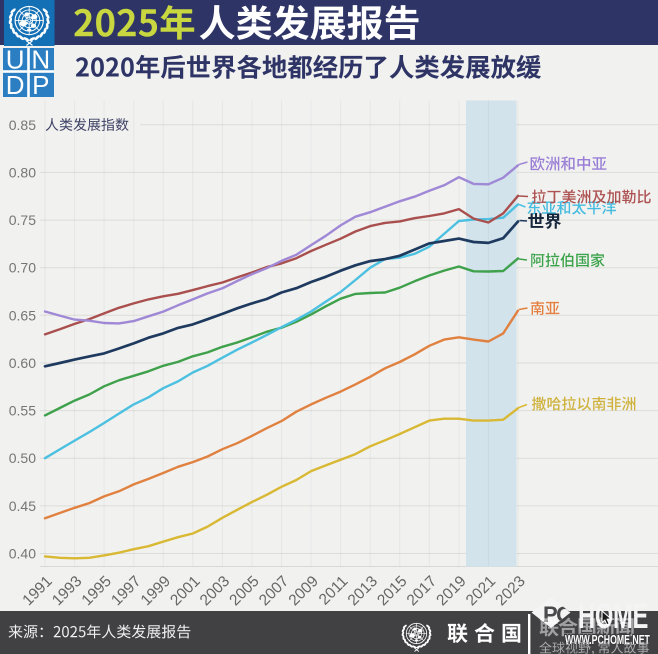 This screenshot has height=654, width=658. Describe the element at coordinates (22, 172) in the screenshot. I see `svg-text: 0.80` at that location.